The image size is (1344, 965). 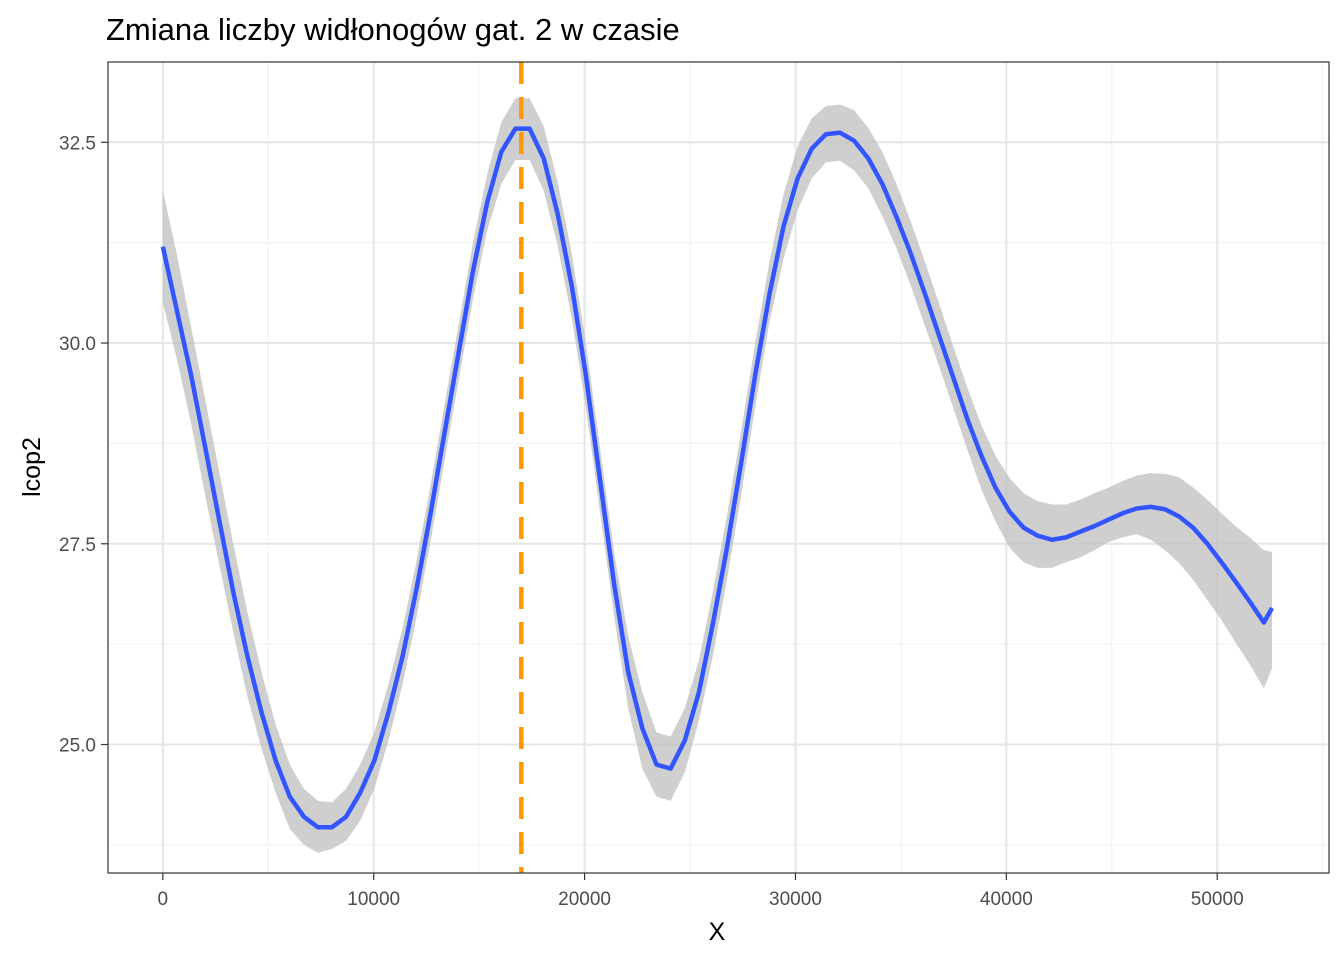 I want to click on y-tick-label: 27.5, so click(x=77, y=545).